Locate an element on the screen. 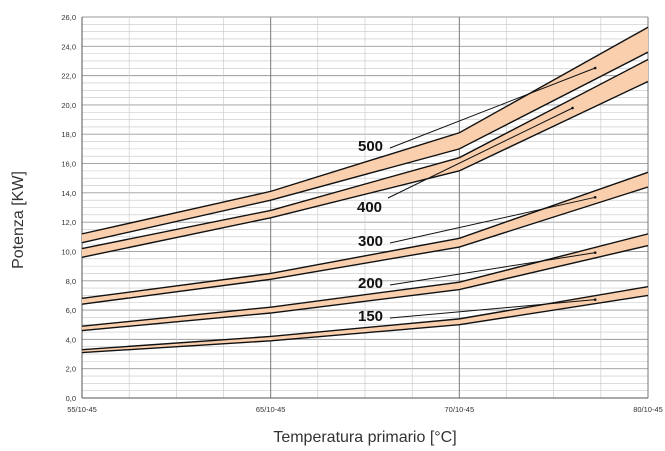 Image resolution: width=665 pixels, height=451 pixels. y-tick-label: 2,0 is located at coordinates (71, 369).